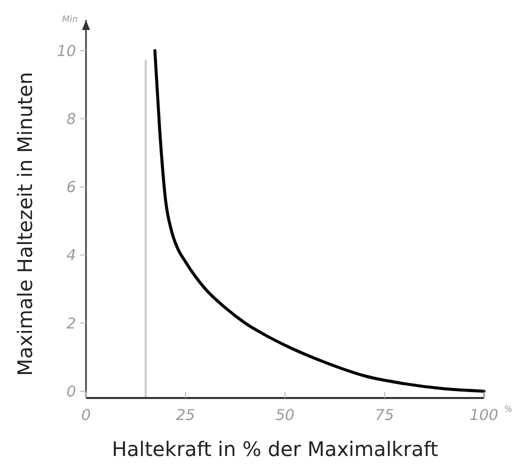 Image resolution: width=518 pixels, height=470 pixels. I want to click on y-axis-title: Maximale Haltezeit in Minuten, so click(25, 224).